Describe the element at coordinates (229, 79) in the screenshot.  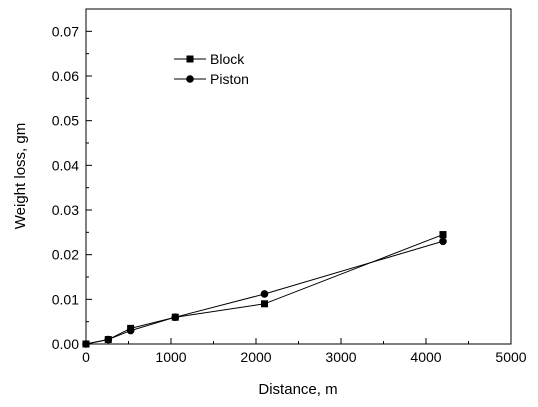
I see `legend-label-piston: Piston` at that location.